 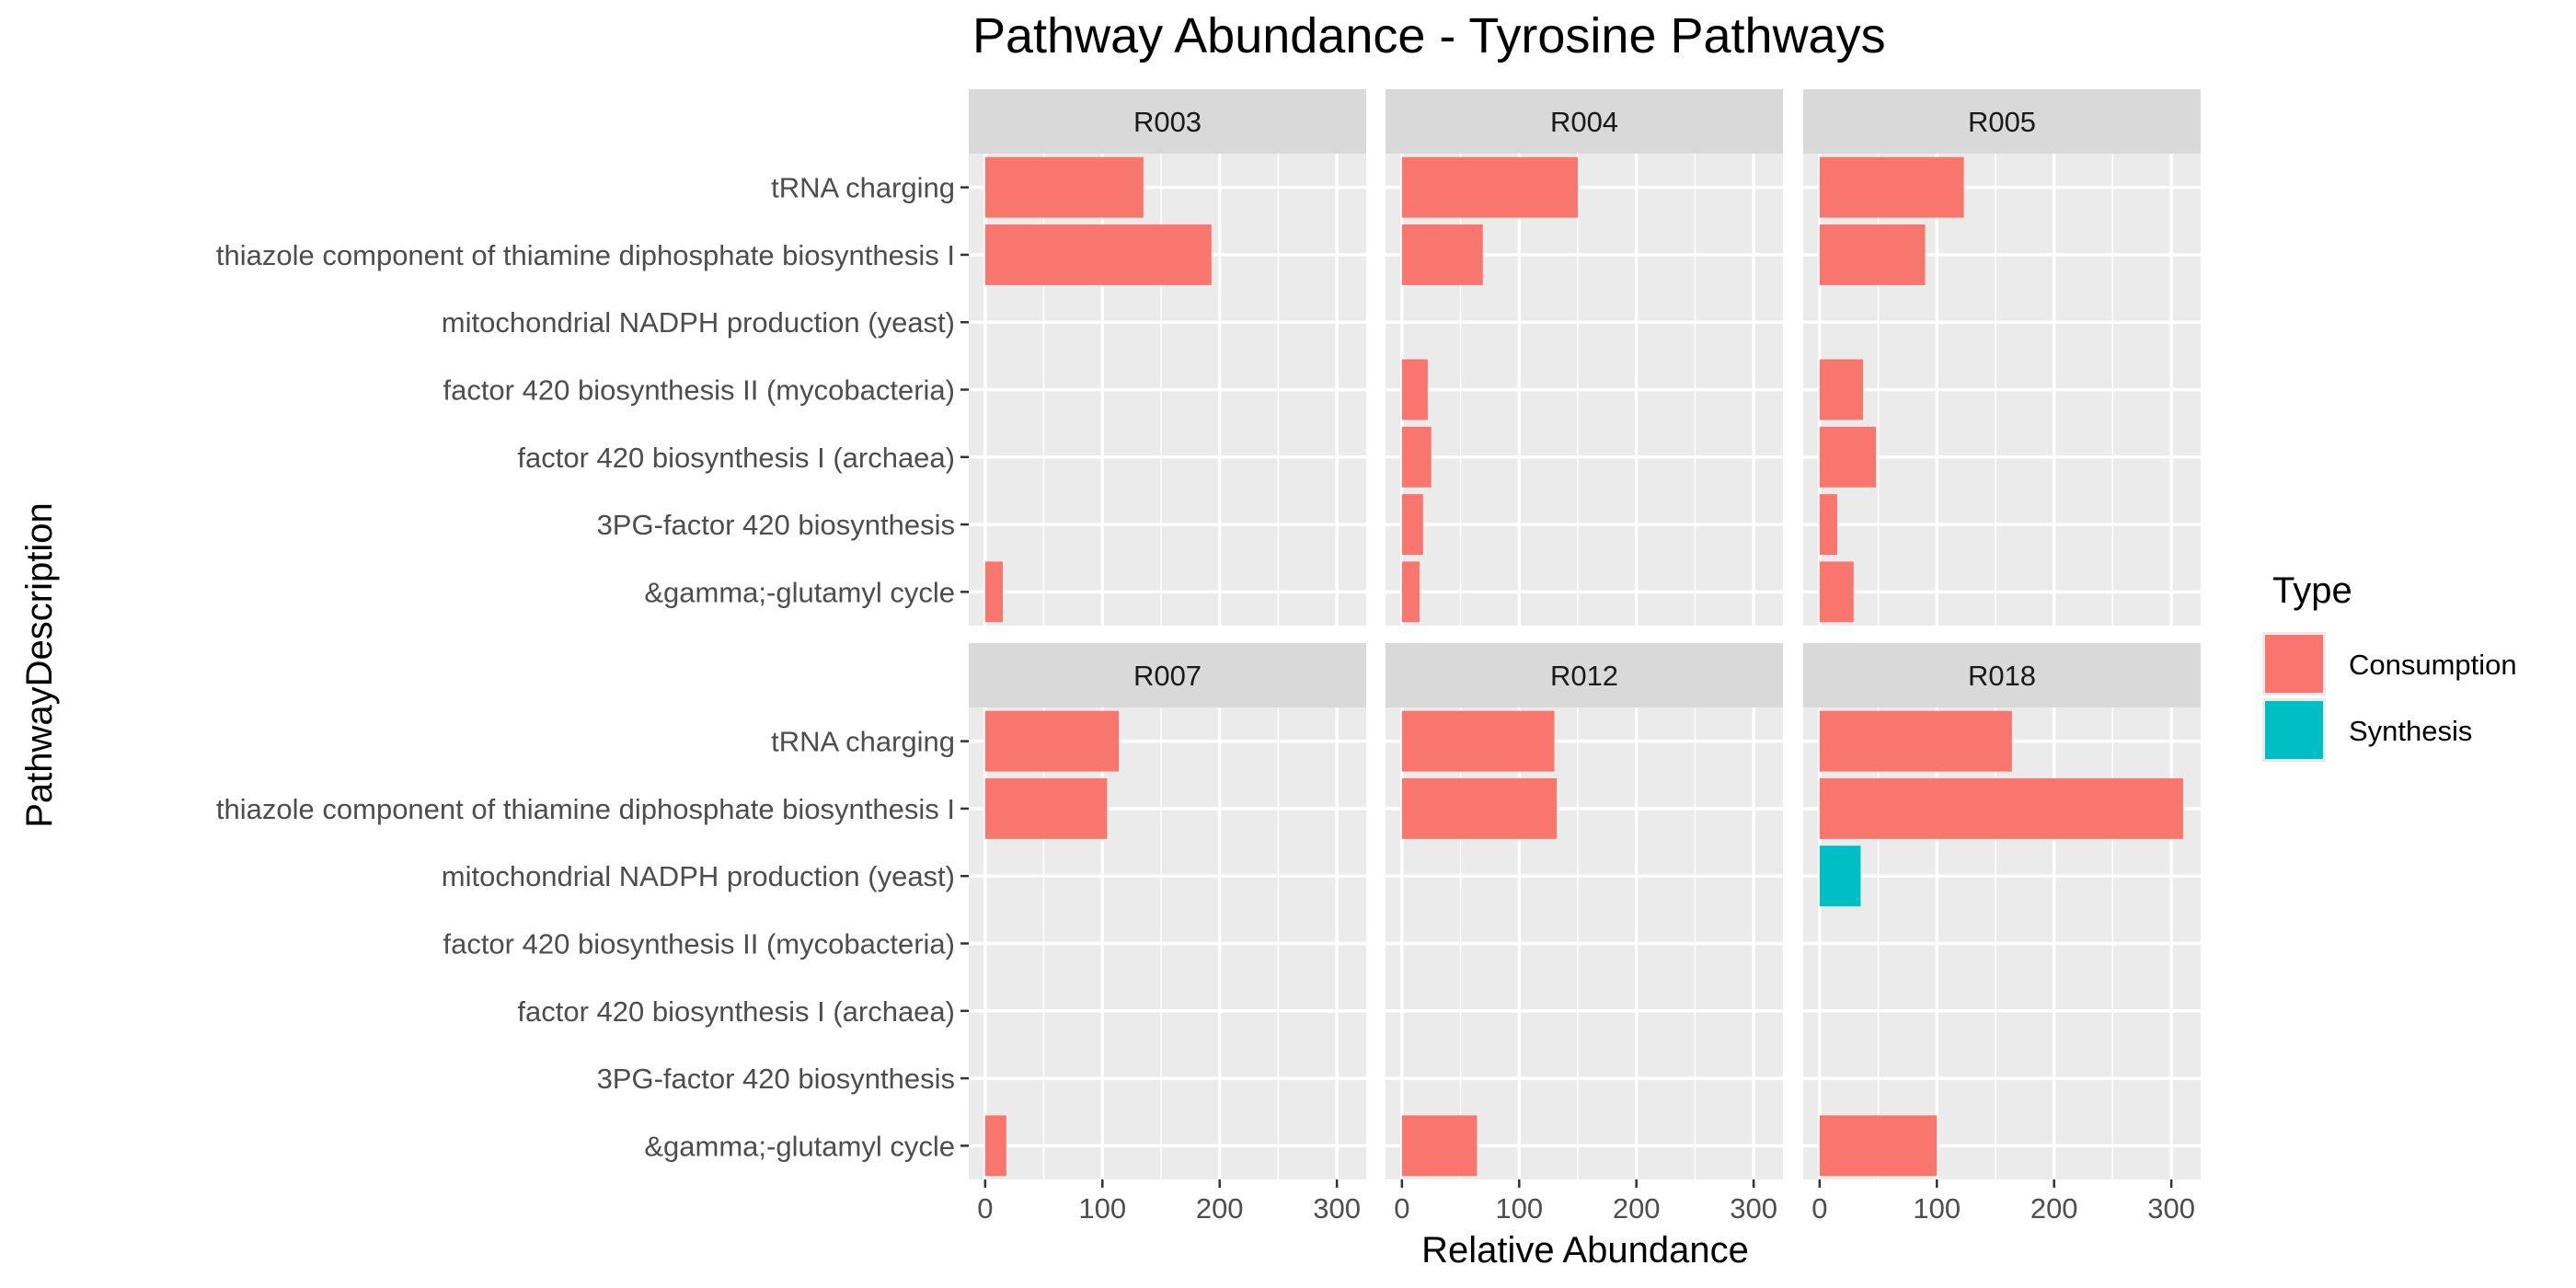 I want to click on facet-r018: R018 0 100 200 300, so click(x=2002, y=934).